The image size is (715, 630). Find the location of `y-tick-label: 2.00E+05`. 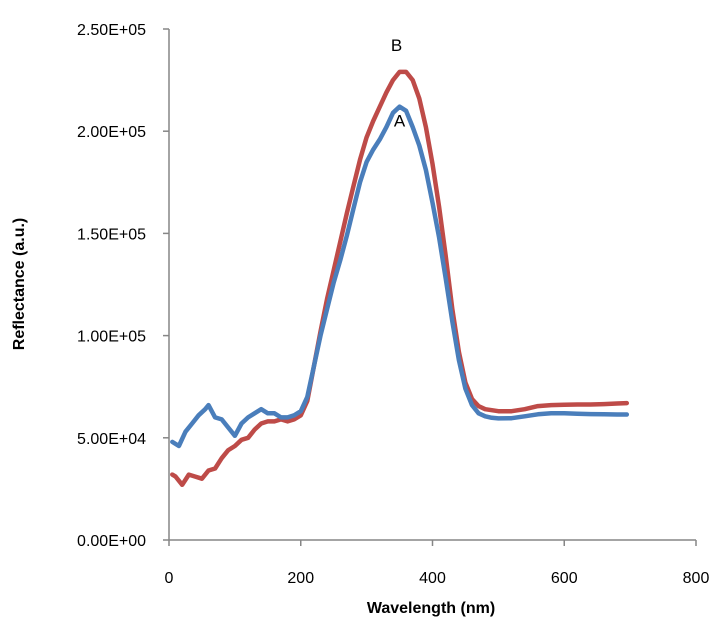

y-tick-label: 2.00E+05 is located at coordinates (111, 132).